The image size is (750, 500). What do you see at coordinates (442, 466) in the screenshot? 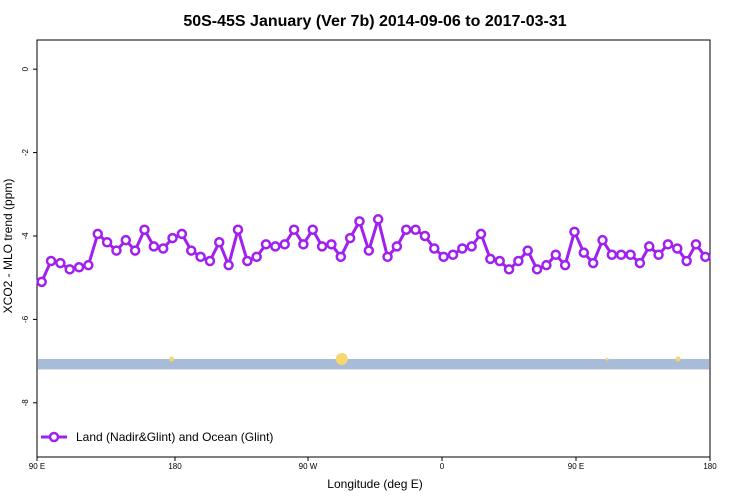
I see `x-tick-label: 0` at bounding box center [442, 466].